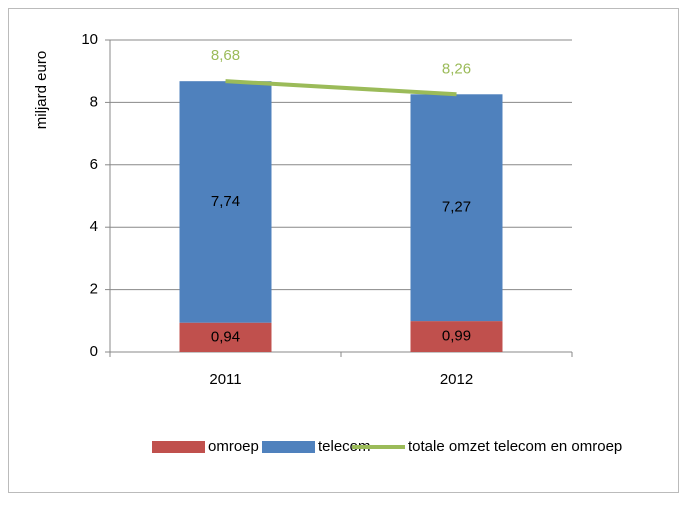 The width and height of the screenshot is (686, 506). I want to click on bar-value-label: 0,94, so click(225, 336).